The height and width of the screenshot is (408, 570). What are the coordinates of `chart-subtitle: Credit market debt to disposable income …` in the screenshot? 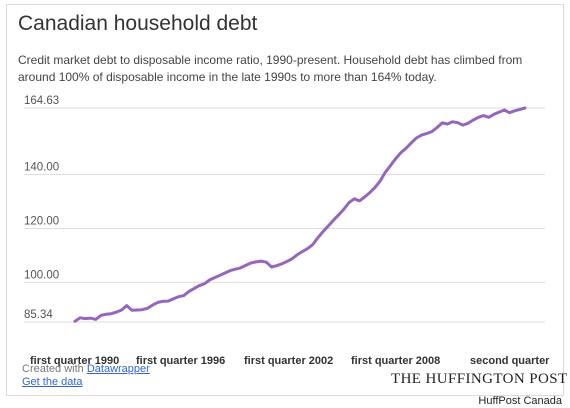 It's located at (270, 68).